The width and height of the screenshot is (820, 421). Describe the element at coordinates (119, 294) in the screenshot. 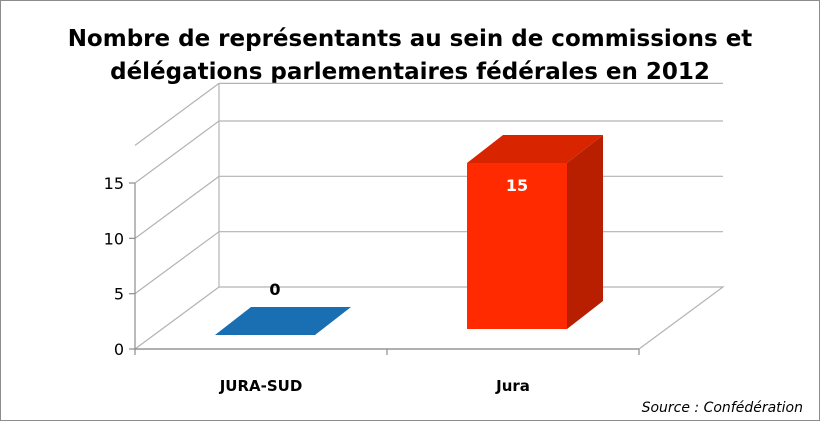

I see `y-tick-label: 5` at that location.